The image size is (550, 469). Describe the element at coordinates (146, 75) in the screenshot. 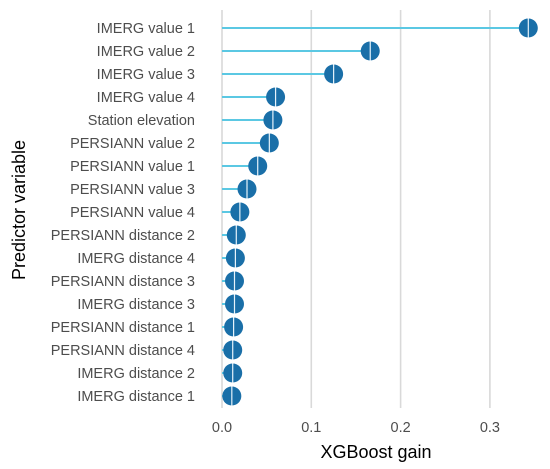

I see `y-tick-label: IMERG value 3` at that location.